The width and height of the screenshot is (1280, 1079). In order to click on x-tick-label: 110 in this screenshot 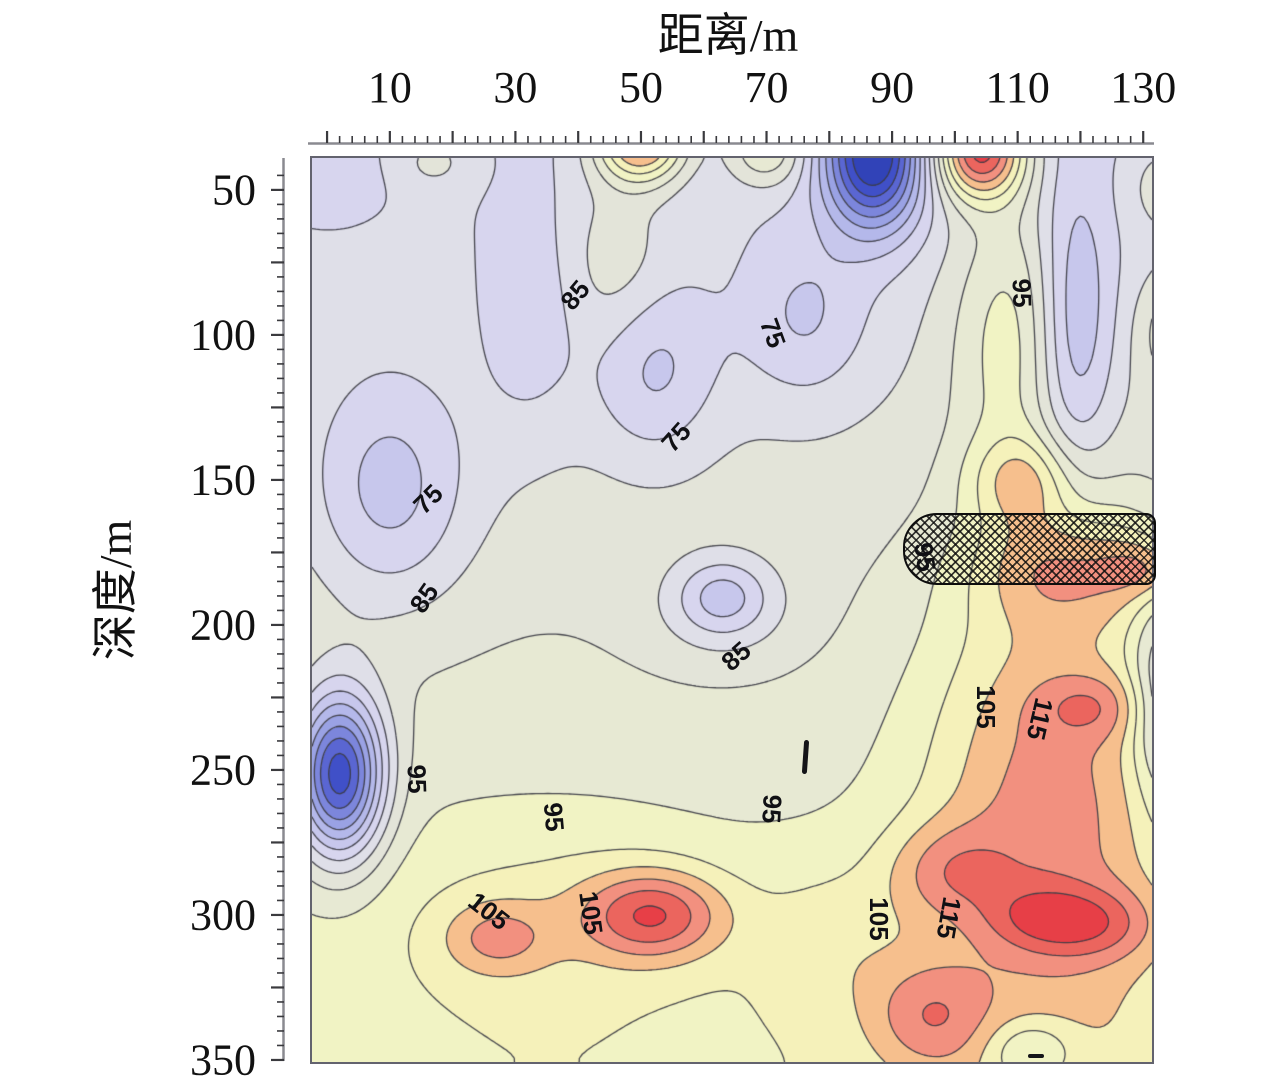, I will do `click(1017, 87)`.